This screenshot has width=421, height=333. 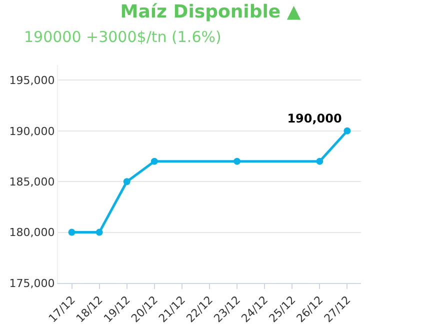 What do you see at coordinates (32, 81) in the screenshot?
I see `y-tick-label: 195,000` at bounding box center [32, 81].